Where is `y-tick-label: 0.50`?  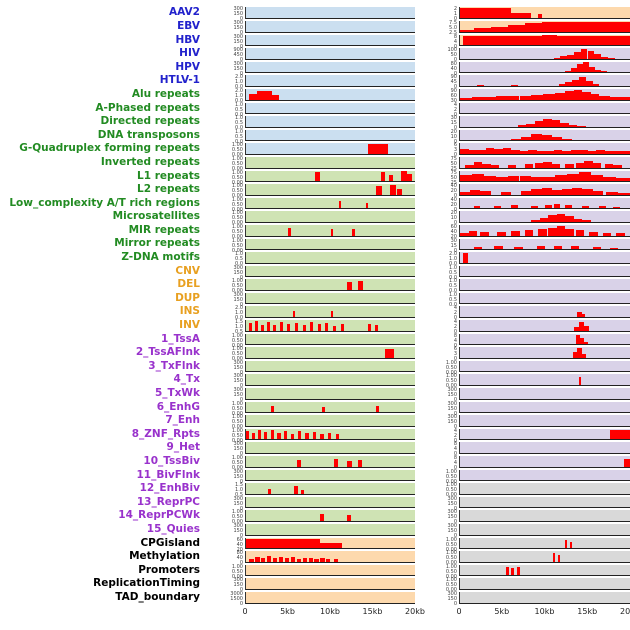 y-tick-label: 0.50 is located at coordinates (237, 422).